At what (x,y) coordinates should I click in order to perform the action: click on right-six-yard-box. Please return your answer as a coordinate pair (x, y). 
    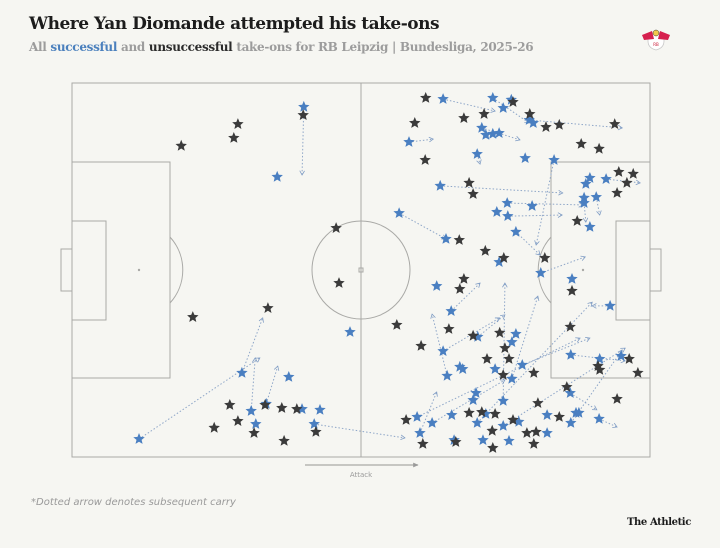
    Looking at the image, I should click on (633, 270).